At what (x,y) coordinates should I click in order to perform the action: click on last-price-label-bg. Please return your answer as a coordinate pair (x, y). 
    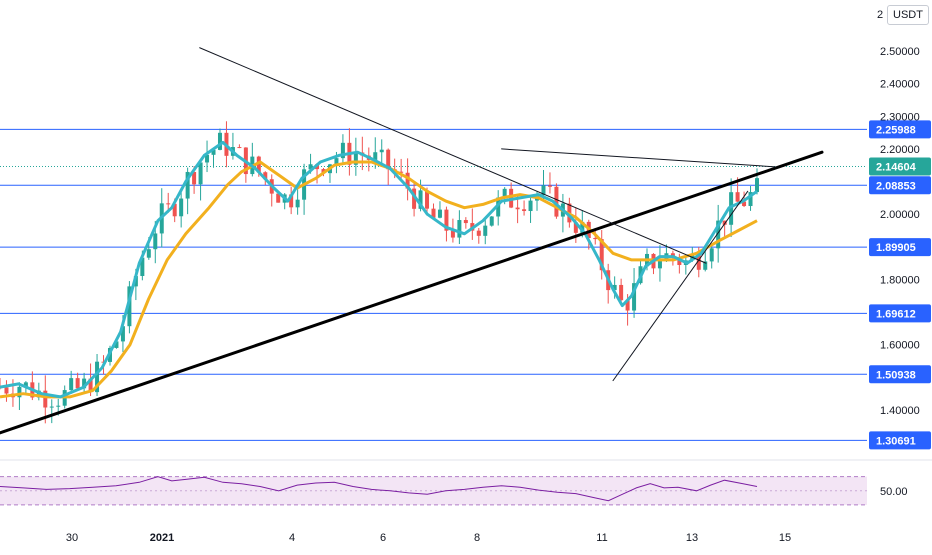
    Looking at the image, I should click on (900, 166).